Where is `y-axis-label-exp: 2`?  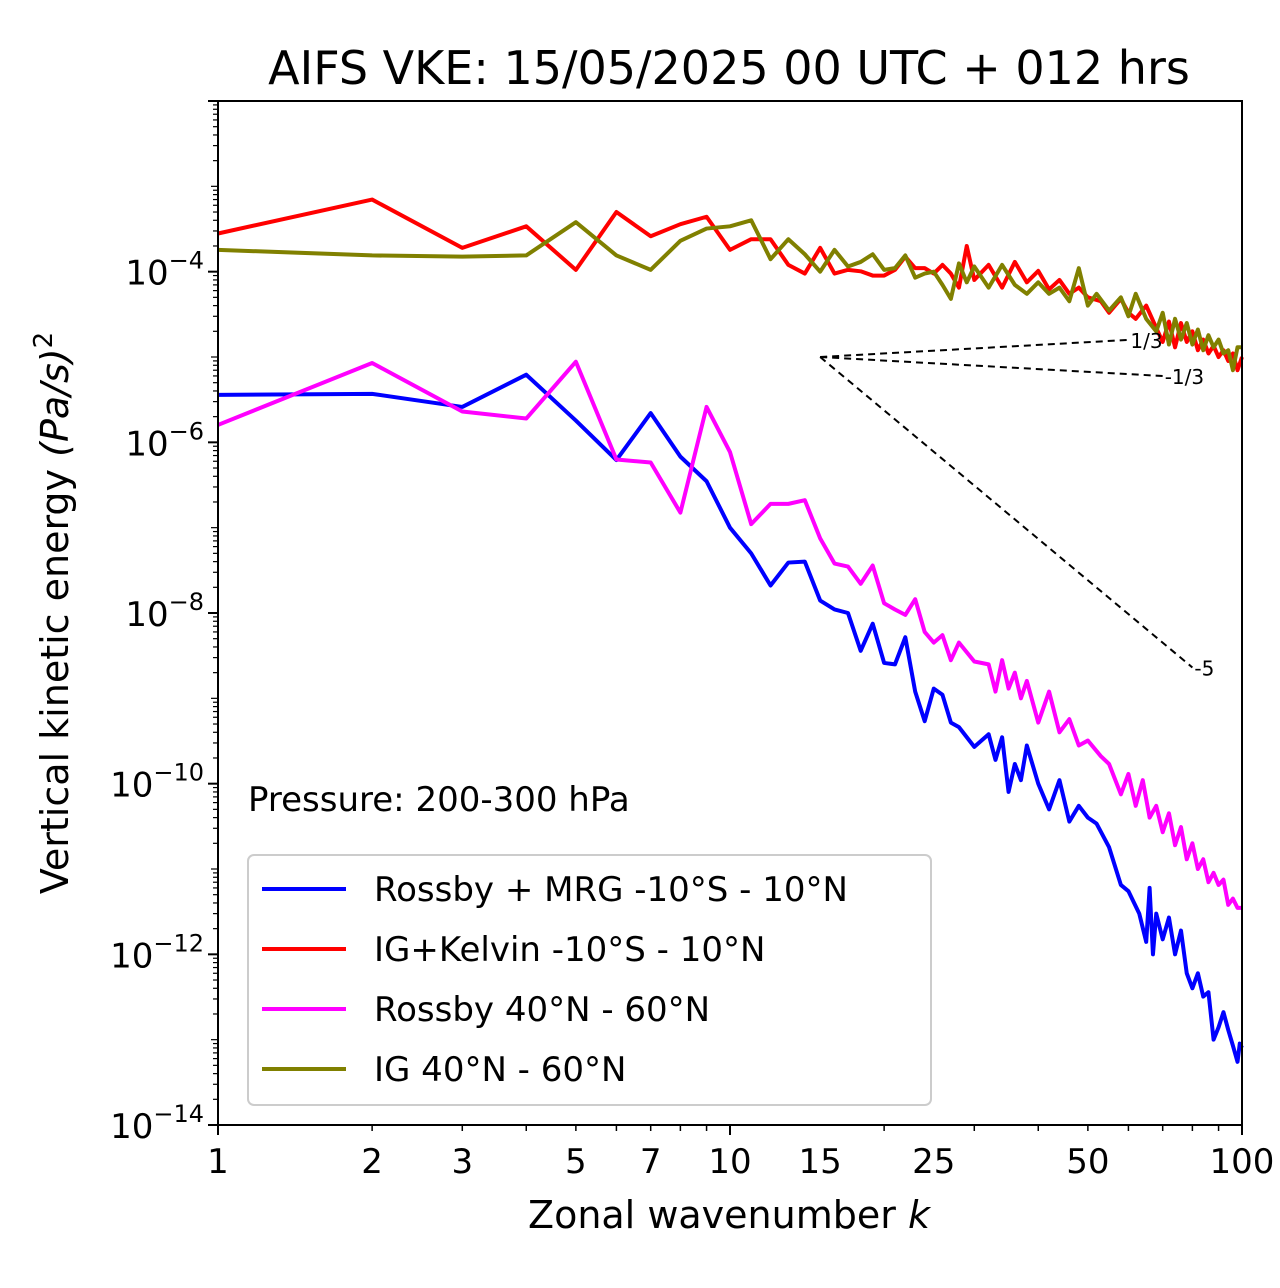 y-axis-label-exp: 2 is located at coordinates (44, 340).